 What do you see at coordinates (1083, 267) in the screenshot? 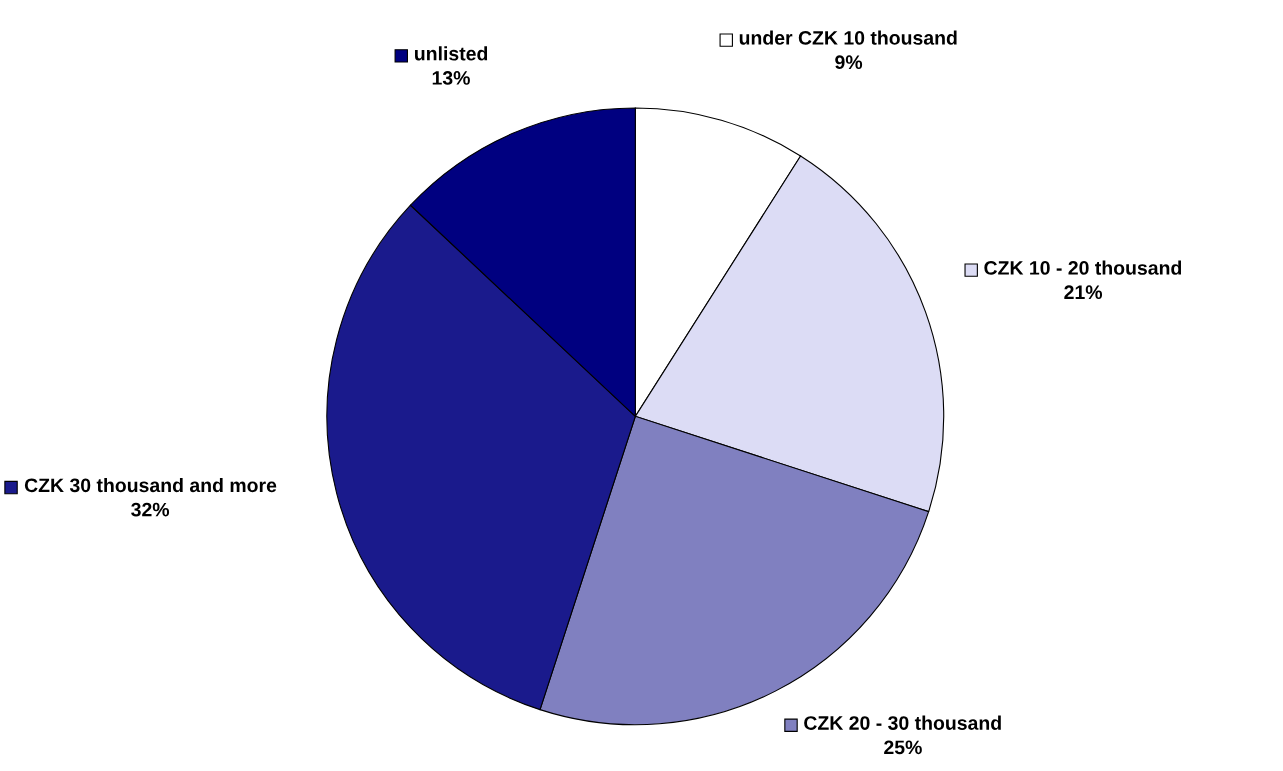
I see `legend-label: CZK 10 - 20 thousand` at bounding box center [1083, 267].